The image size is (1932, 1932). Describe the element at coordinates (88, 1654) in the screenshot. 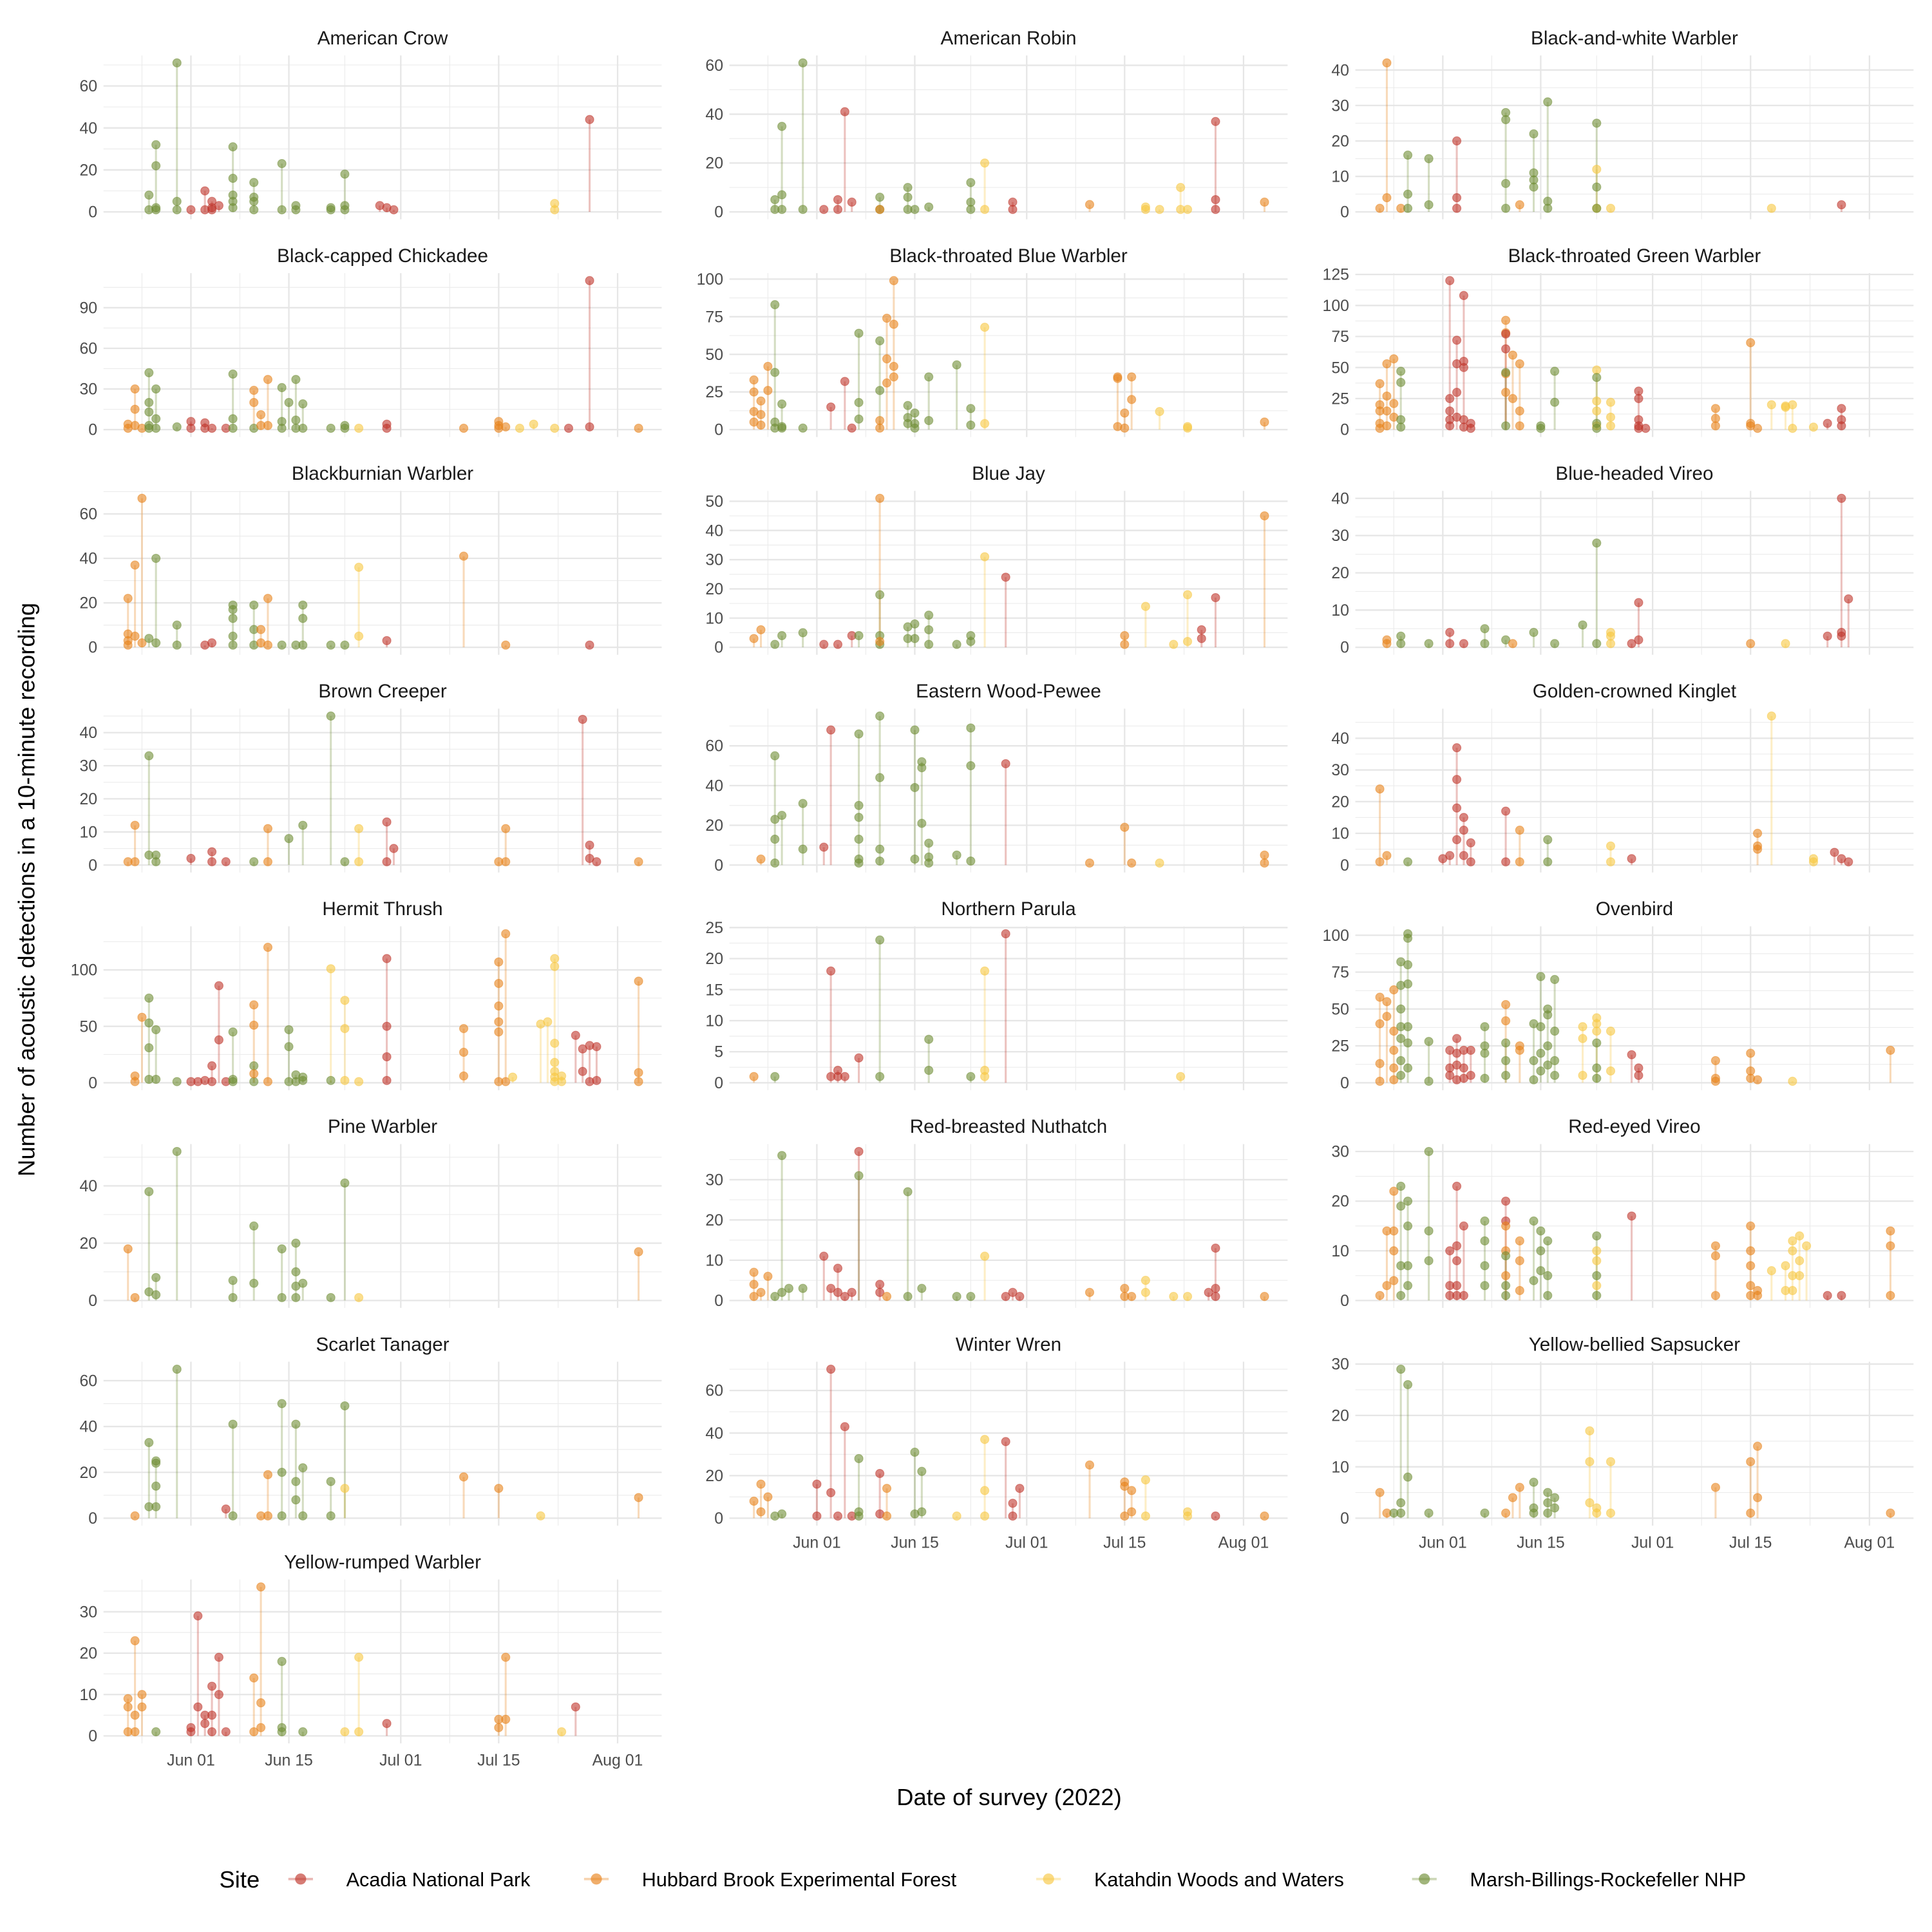

I see `y-tick-label: 20` at that location.